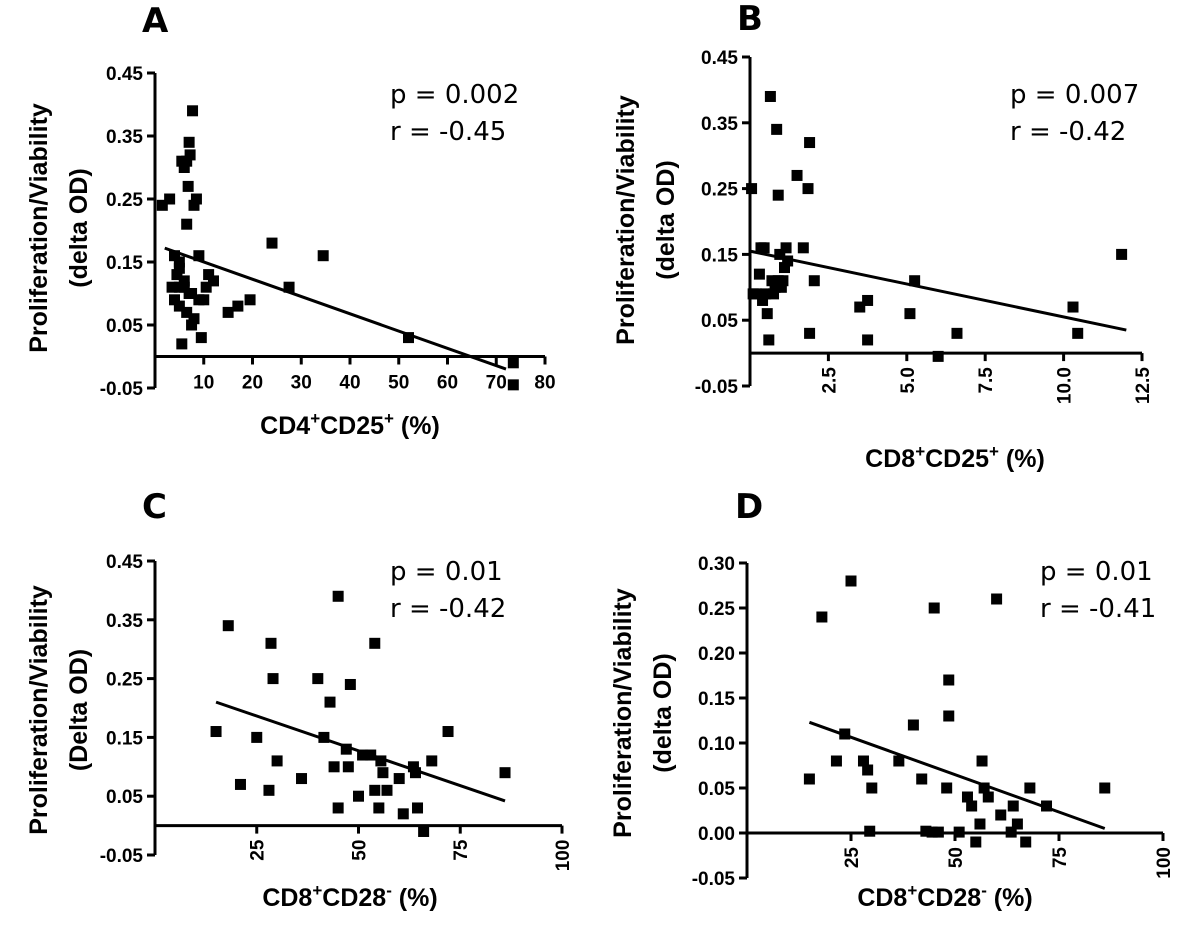  I want to click on r-value-label: r = -0.42, so click(448, 609).